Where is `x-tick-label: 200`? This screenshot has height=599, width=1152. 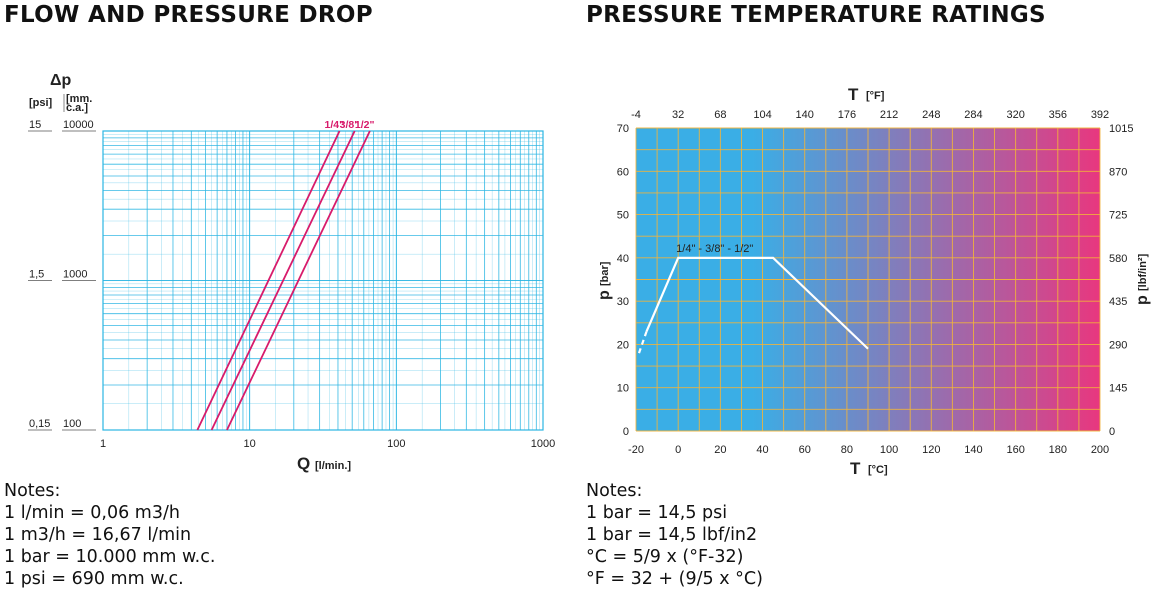 x-tick-label: 200 is located at coordinates (1100, 450).